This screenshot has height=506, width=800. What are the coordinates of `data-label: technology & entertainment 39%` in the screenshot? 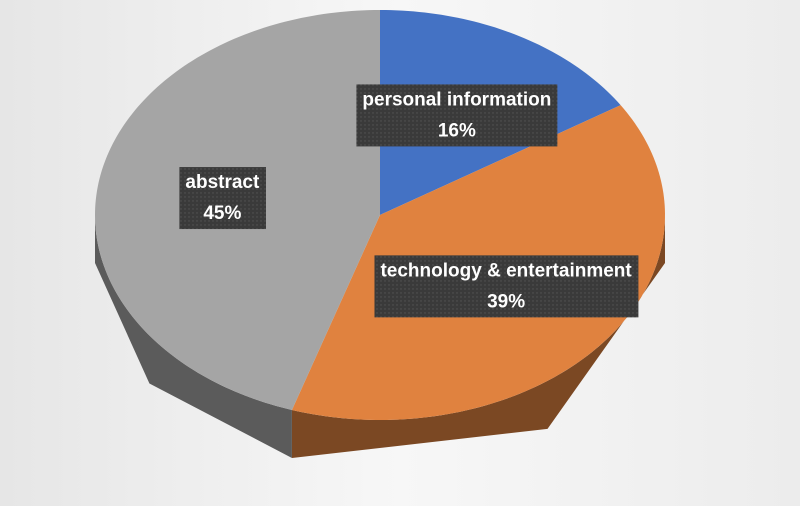 It's located at (506, 286).